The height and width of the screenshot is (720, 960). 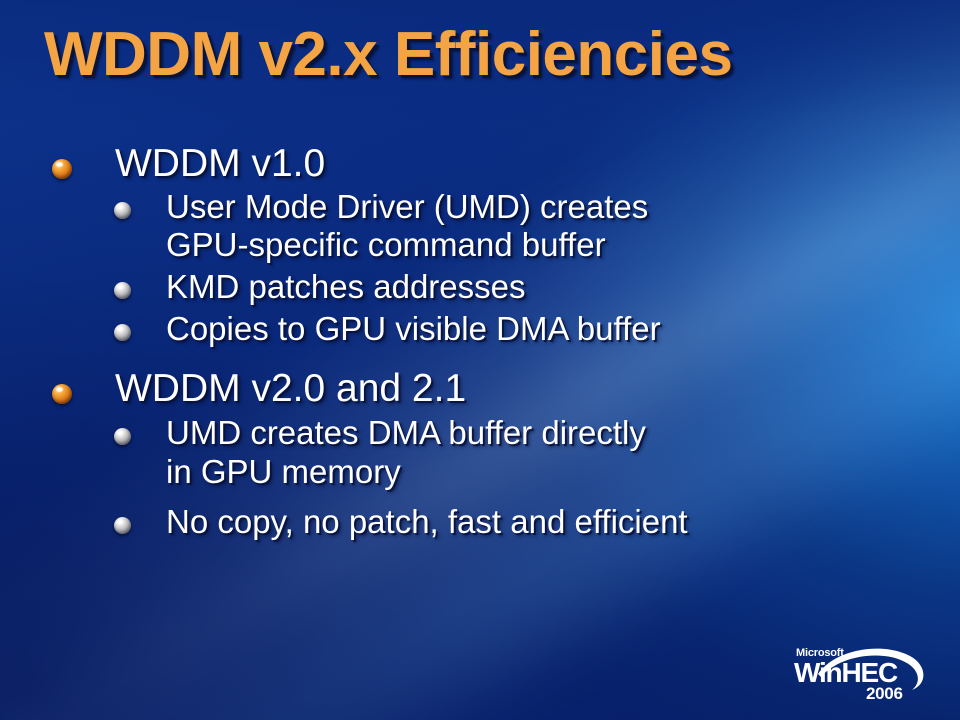 I want to click on winhec-logo: Microsoft WinHEC 2006, so click(x=863, y=675).